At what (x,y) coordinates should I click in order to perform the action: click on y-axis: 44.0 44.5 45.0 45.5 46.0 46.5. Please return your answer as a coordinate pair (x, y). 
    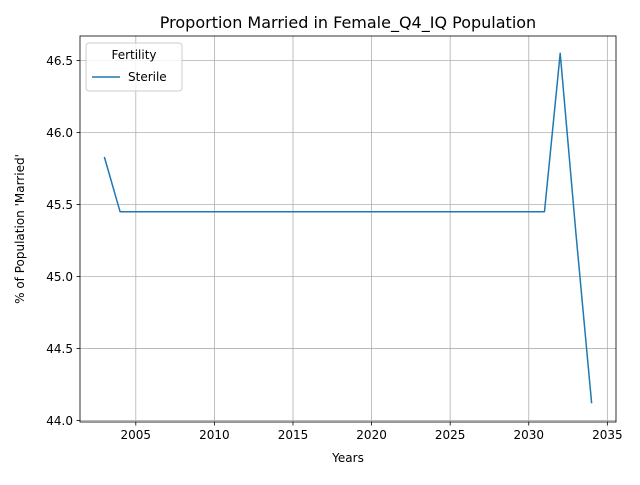
    Looking at the image, I should click on (63, 241).